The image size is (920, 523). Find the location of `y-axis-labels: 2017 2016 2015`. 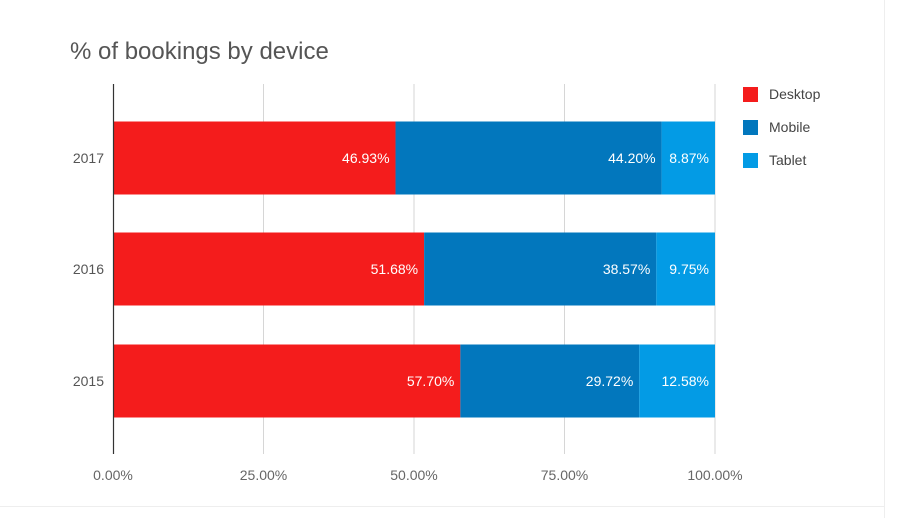

y-axis-labels: 2017 2016 2015 is located at coordinates (88, 269).